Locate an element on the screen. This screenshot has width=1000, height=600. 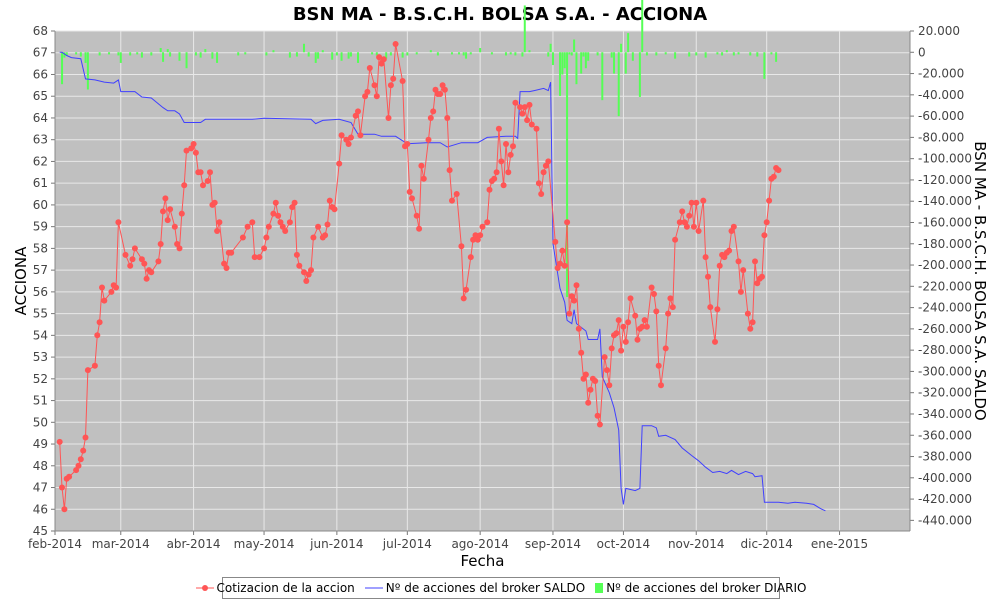
legend-swatch-saldo is located at coordinates (373, 588).